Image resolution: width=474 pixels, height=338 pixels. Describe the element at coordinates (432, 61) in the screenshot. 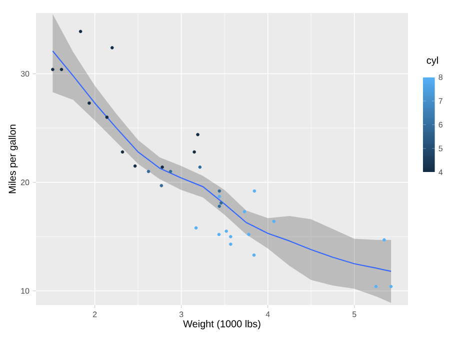

I see `color-bar-title: cyl` at that location.